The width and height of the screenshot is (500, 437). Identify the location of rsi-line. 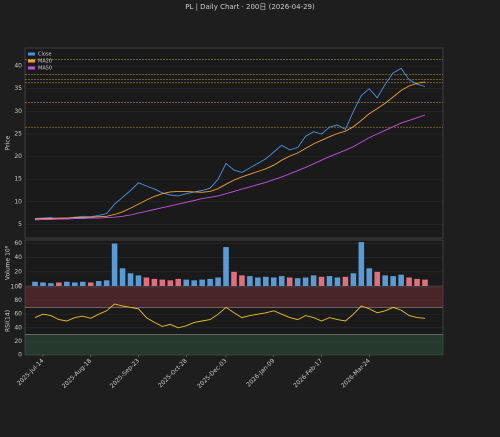
(230, 316).